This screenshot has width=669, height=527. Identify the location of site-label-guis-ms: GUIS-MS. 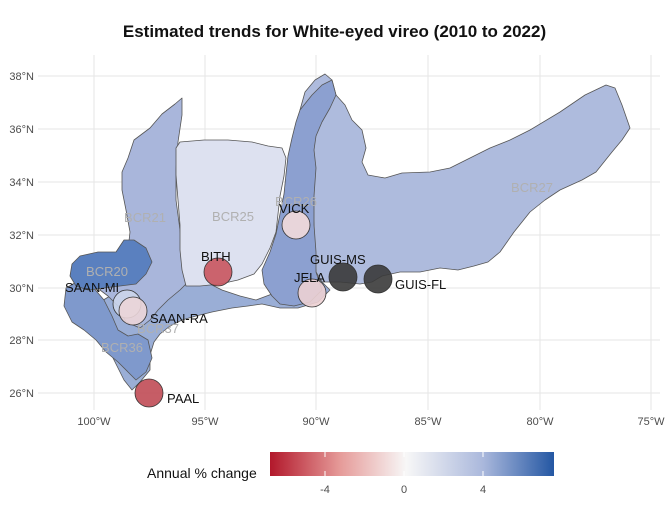
(338, 259).